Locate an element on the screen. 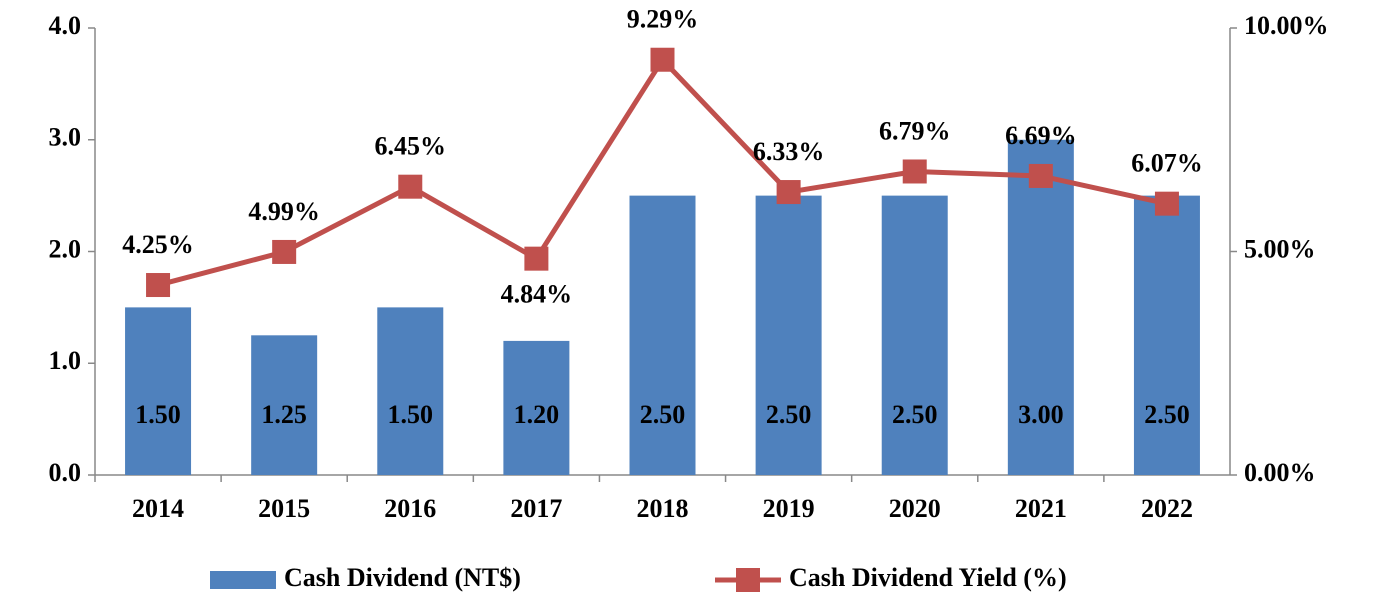  legend-swatch is located at coordinates (243, 580).